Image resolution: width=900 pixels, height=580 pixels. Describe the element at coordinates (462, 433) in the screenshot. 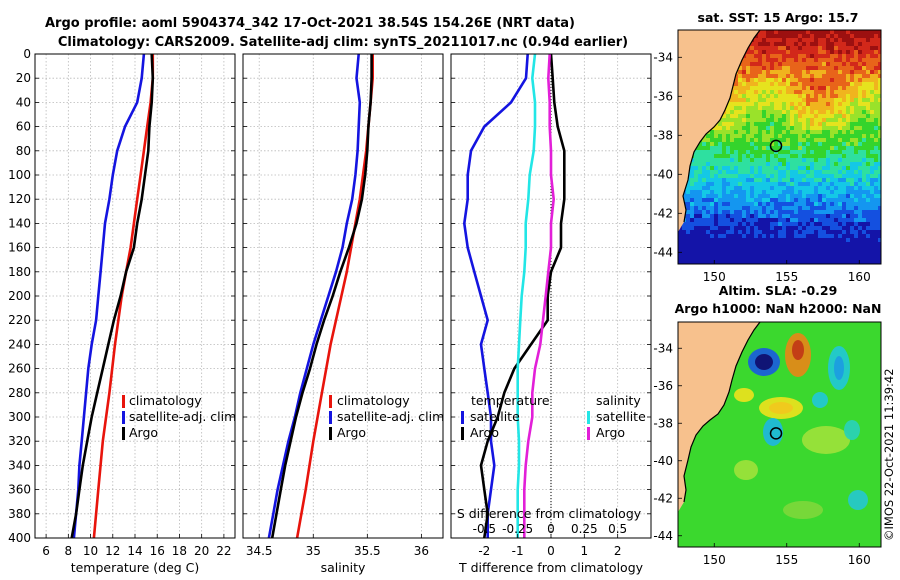

I see `legend-swatch-temperature-argo` at that location.